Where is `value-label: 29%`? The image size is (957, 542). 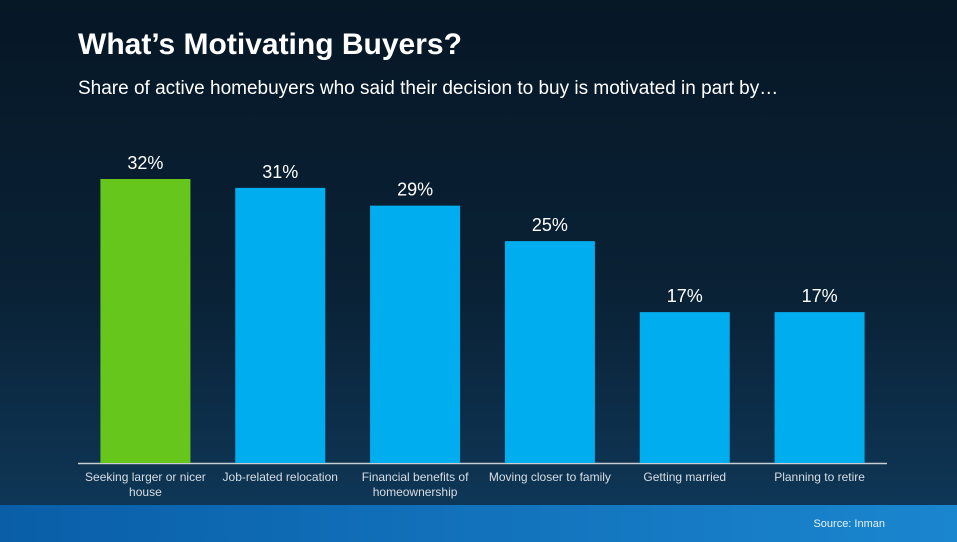 value-label: 29% is located at coordinates (415, 190).